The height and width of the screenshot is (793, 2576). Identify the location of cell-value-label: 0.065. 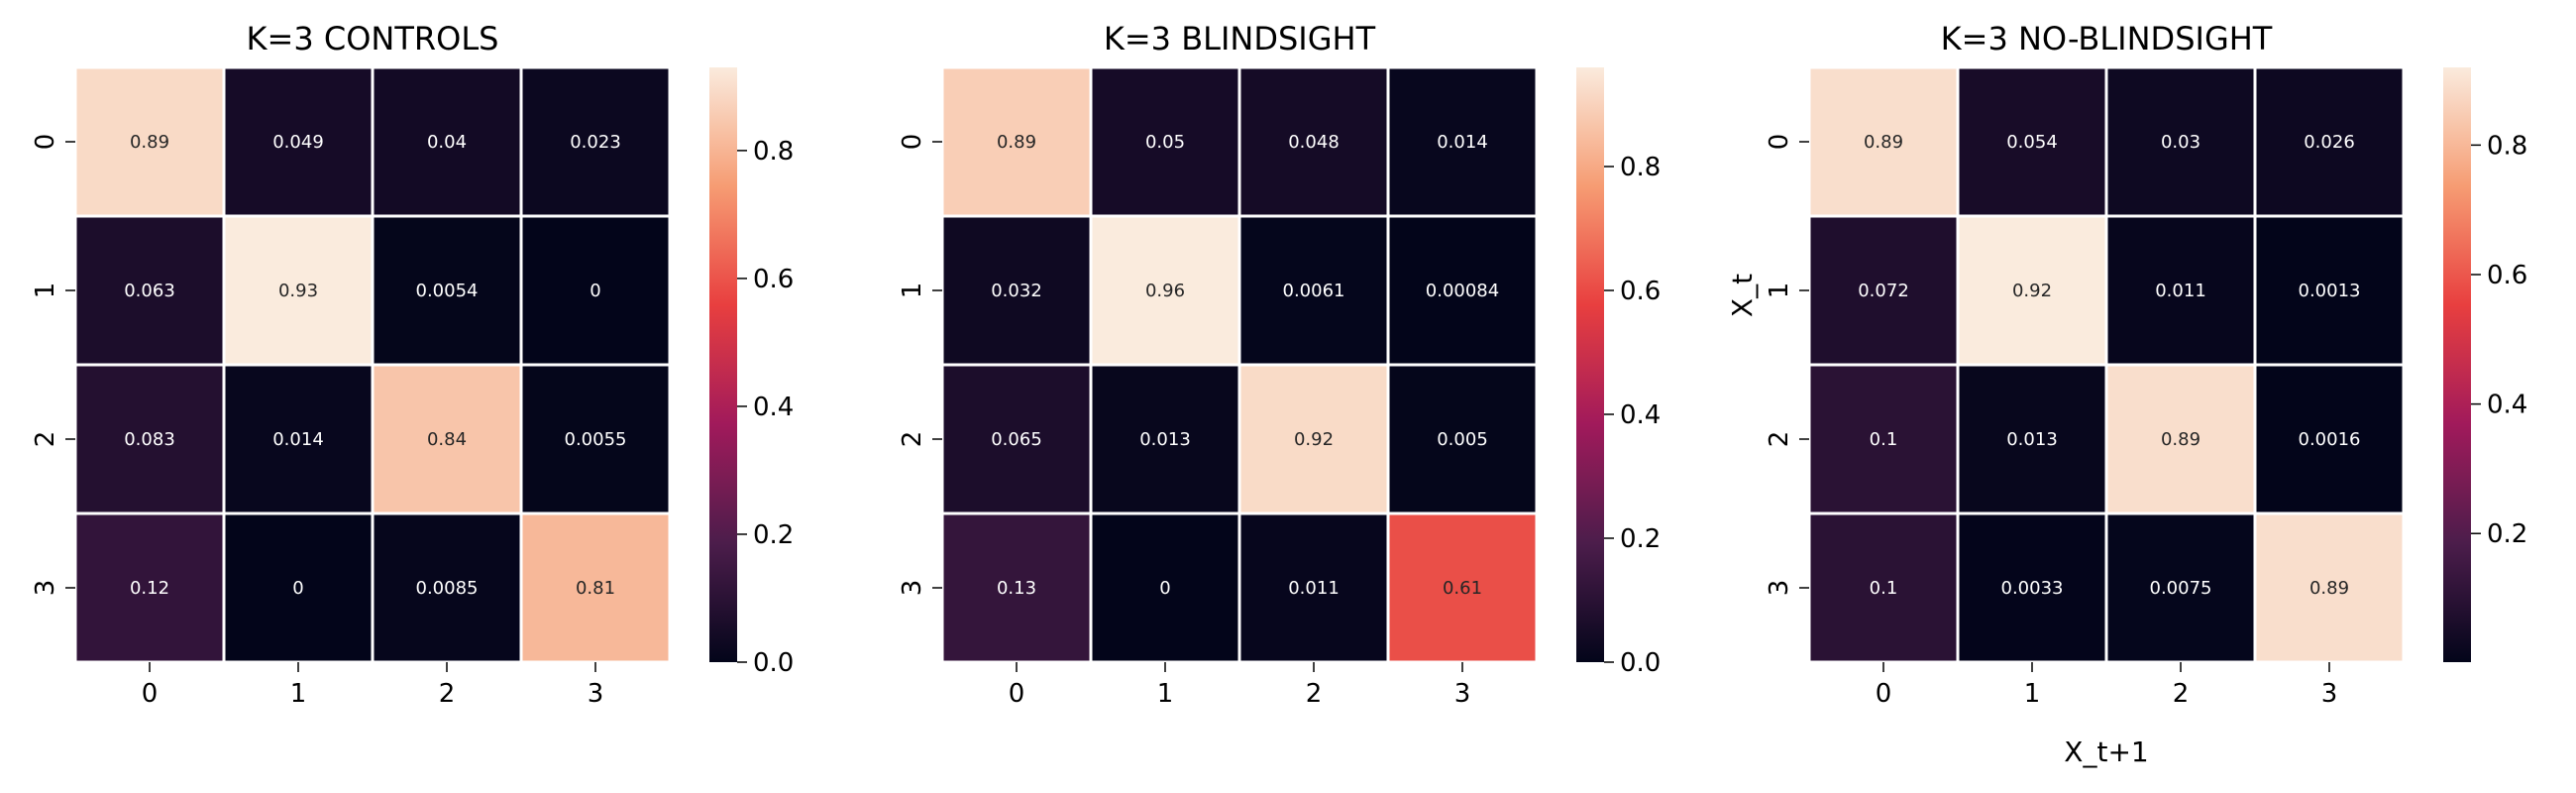
(1016, 439).